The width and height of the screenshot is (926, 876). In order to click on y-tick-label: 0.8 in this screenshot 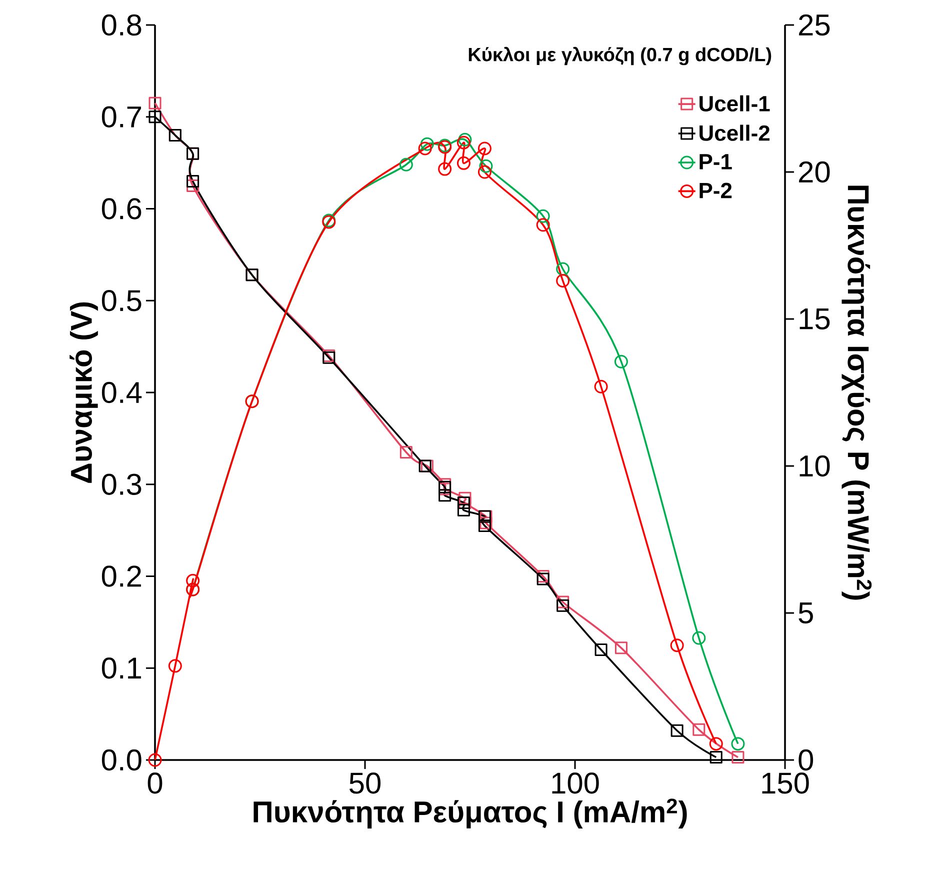, I will do `click(122, 25)`.